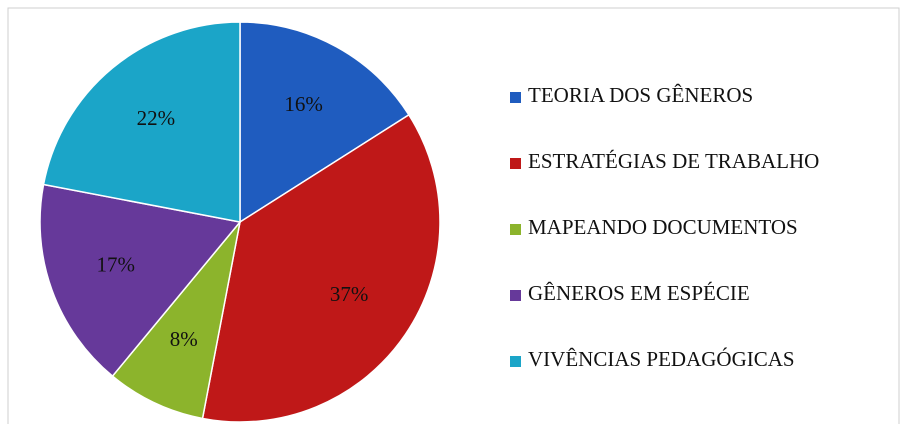  What do you see at coordinates (673, 161) in the screenshot?
I see `legend-label: ESTRATÉGIAS DE TRABALHO` at bounding box center [673, 161].